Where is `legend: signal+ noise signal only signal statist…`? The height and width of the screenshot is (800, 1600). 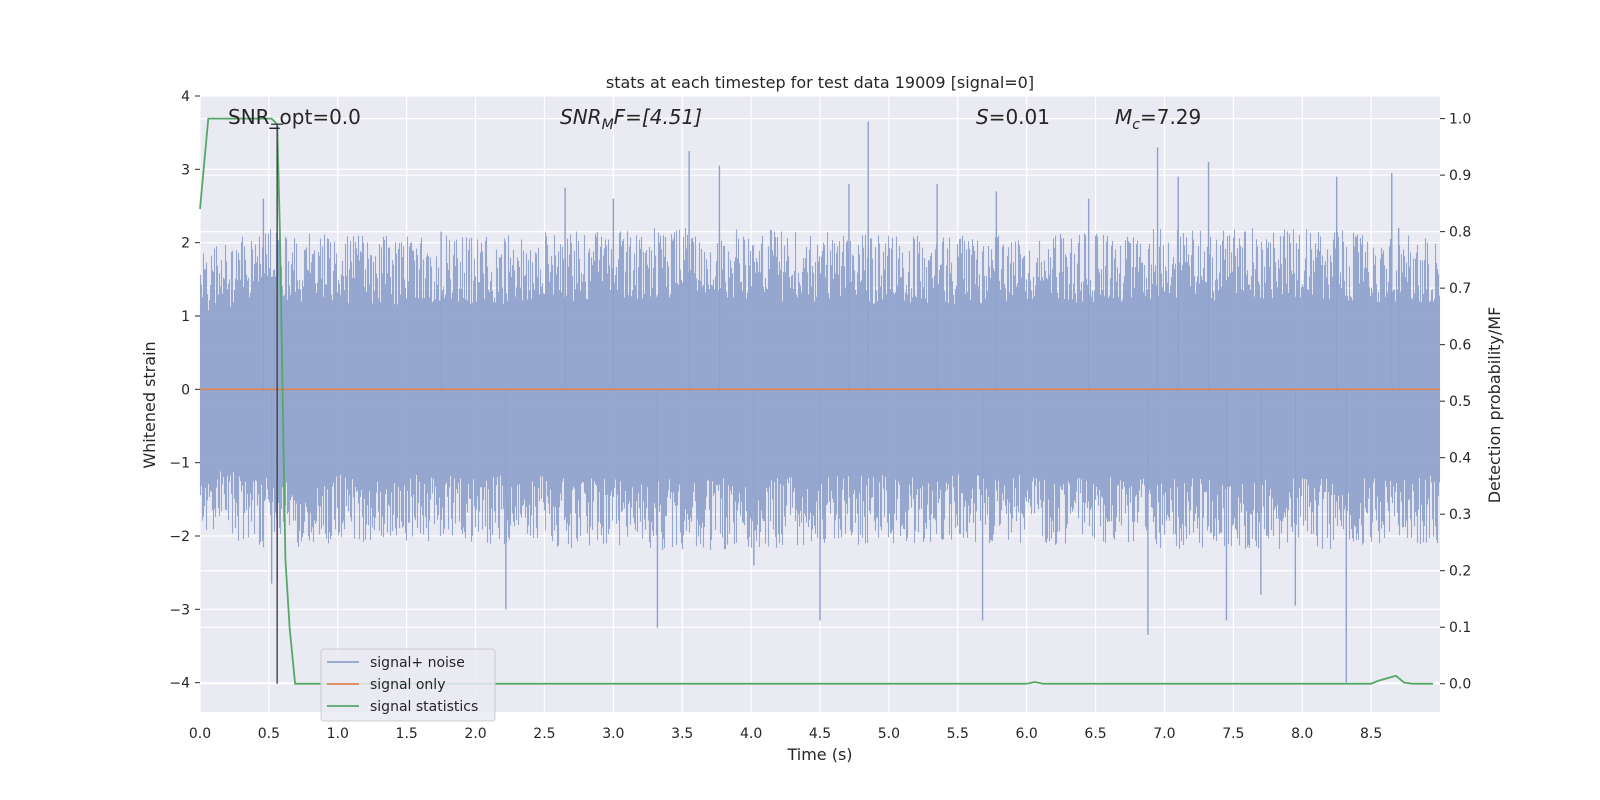 legend: signal+ noise signal only signal statist… is located at coordinates (408, 685).